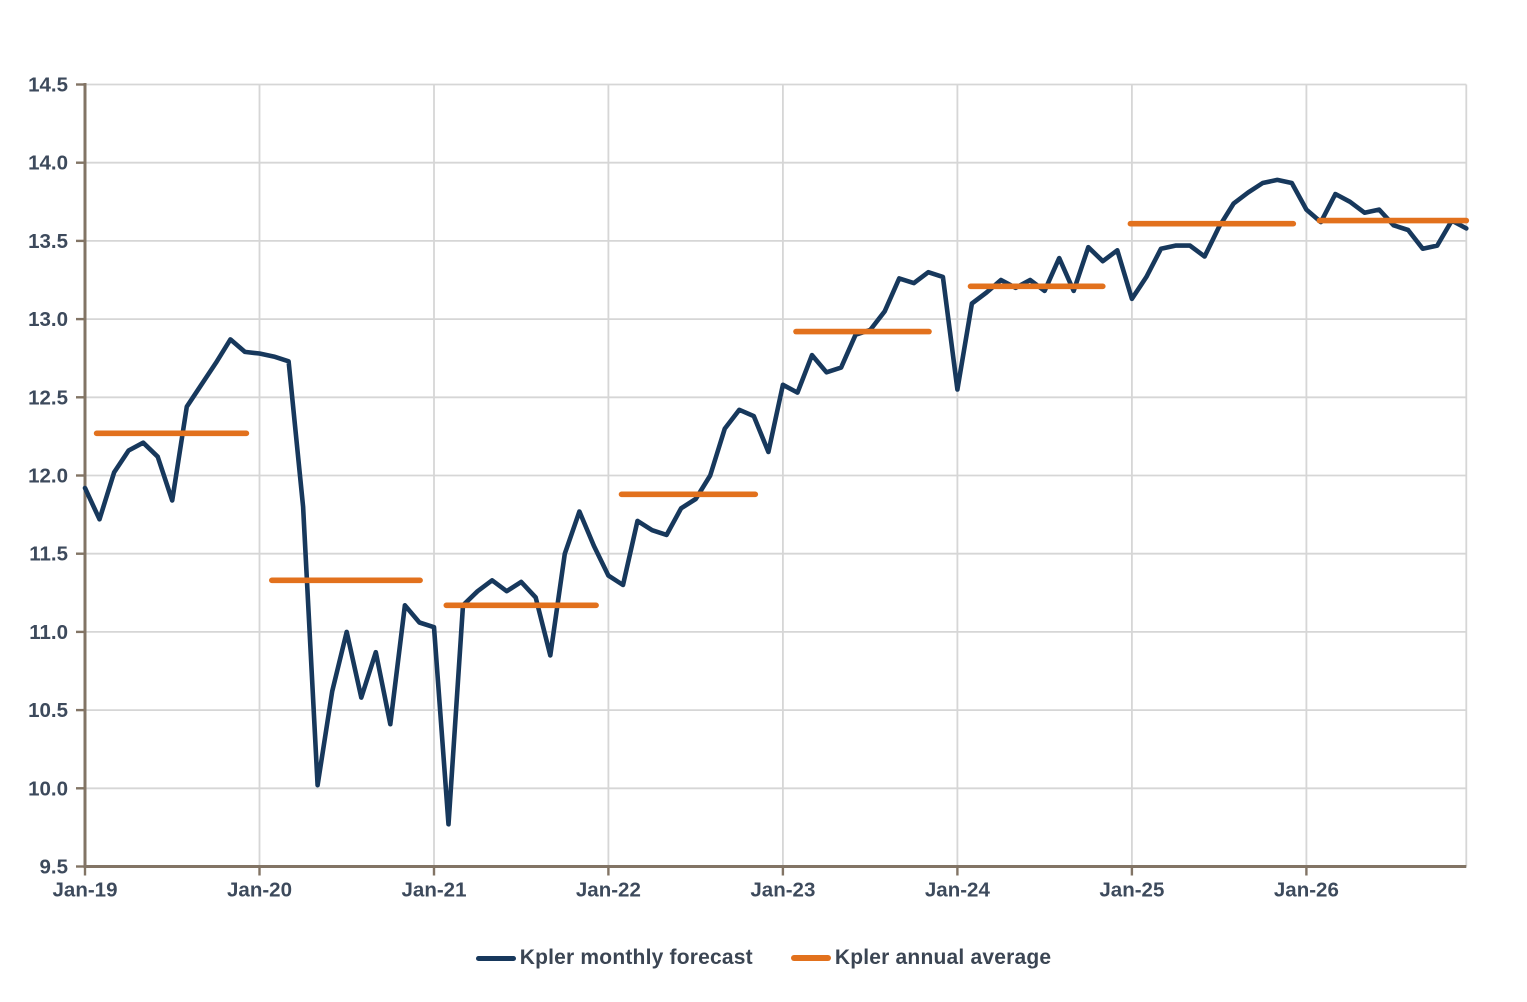 This screenshot has width=1527, height=1002. I want to click on svg-text: 13.0, so click(48, 319).